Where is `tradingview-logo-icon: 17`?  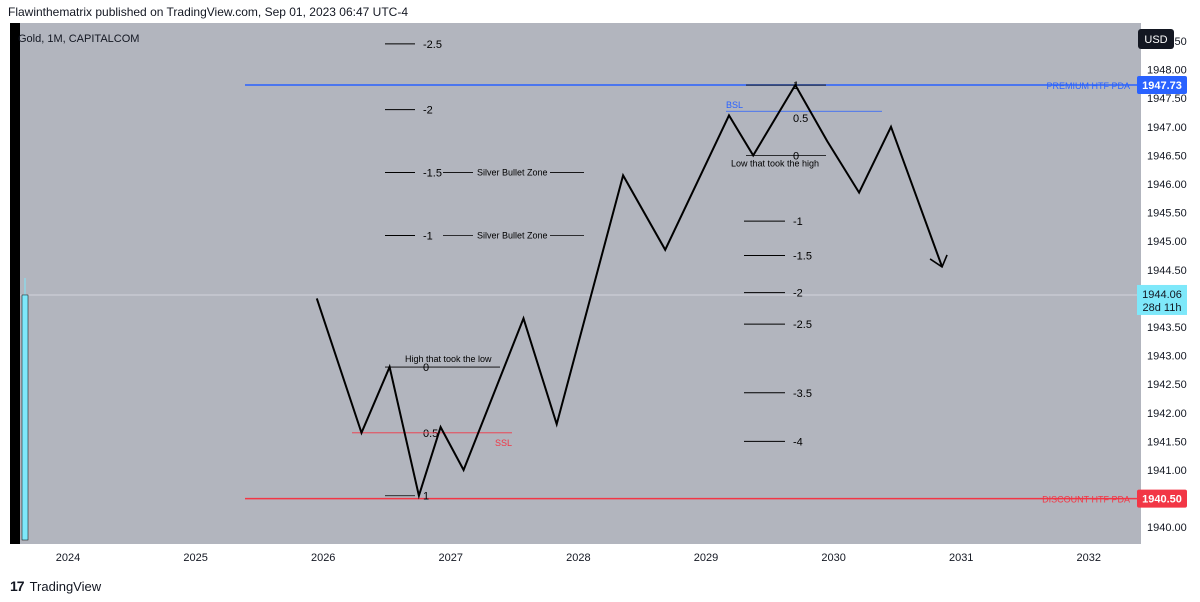
tradingview-logo-icon: 17 is located at coordinates (17, 586).